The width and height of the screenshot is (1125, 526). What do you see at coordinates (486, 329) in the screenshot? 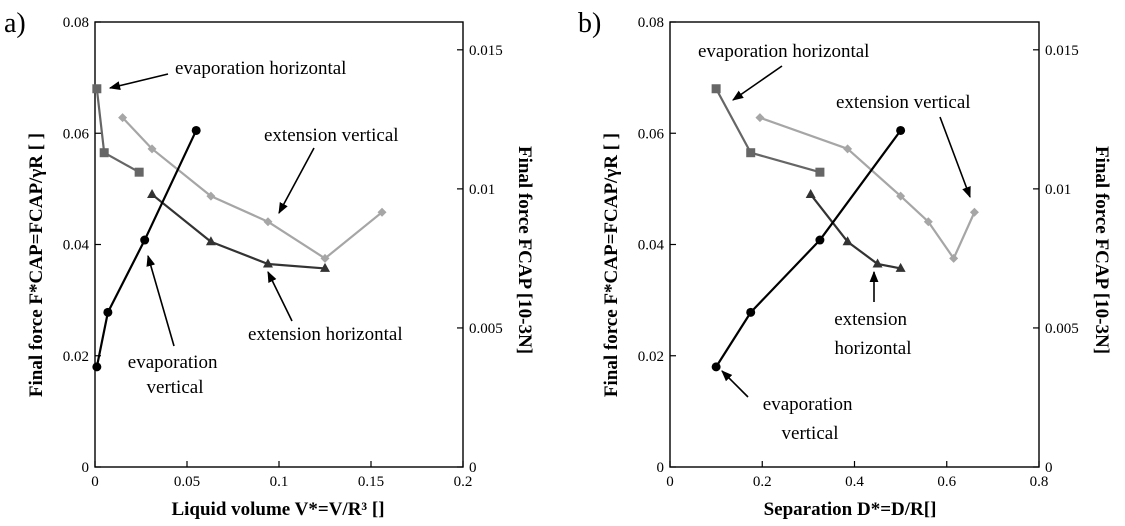
I see `y-right-tick-label: 0.005` at bounding box center [486, 329].